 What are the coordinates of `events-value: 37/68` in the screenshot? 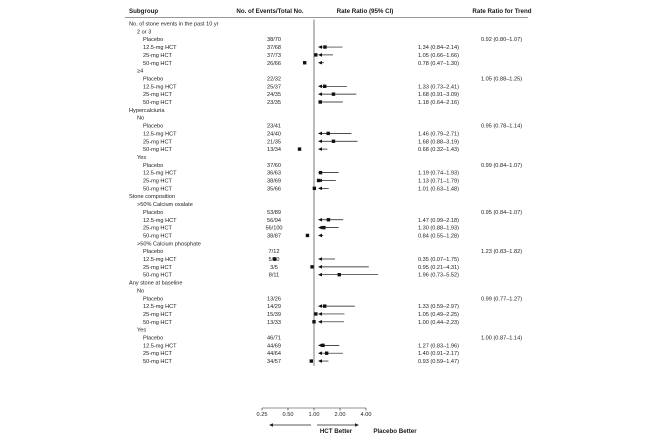 It's located at (274, 48).